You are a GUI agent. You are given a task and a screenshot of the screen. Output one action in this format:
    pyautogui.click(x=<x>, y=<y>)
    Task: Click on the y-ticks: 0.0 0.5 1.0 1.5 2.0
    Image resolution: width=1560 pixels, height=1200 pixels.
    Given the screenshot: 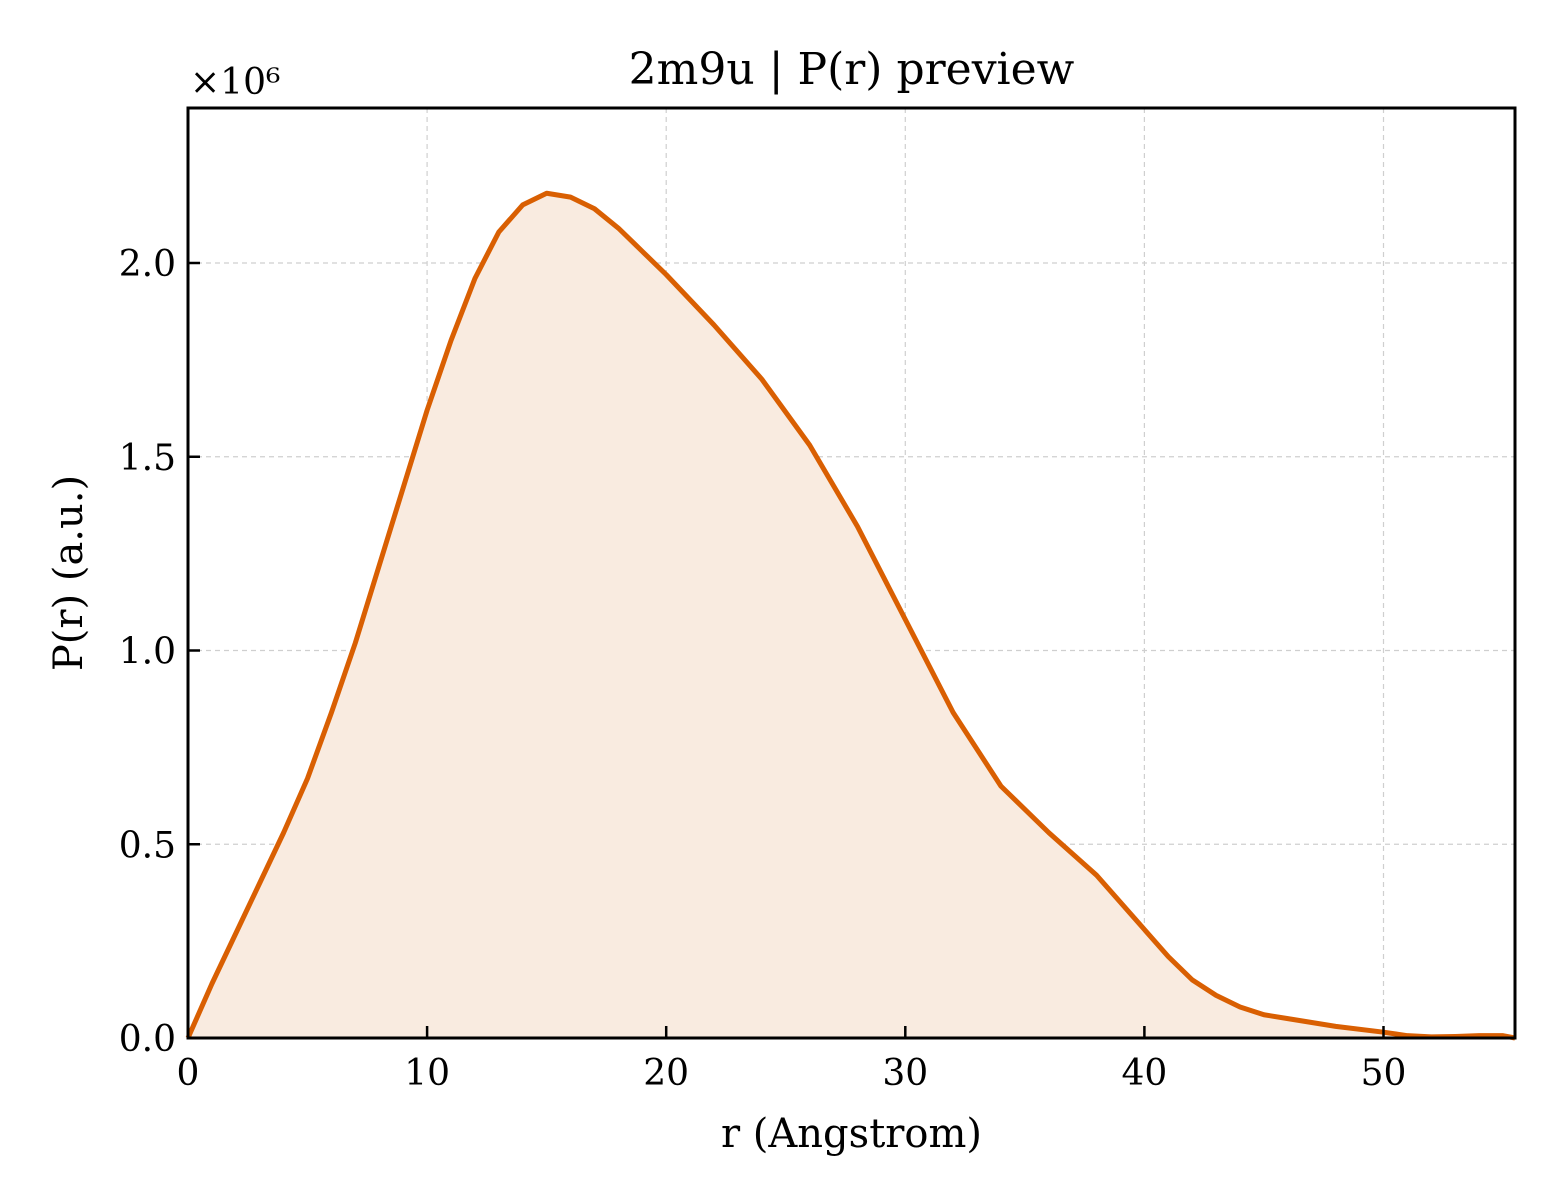 What is the action you would take?
    pyautogui.click(x=159, y=652)
    